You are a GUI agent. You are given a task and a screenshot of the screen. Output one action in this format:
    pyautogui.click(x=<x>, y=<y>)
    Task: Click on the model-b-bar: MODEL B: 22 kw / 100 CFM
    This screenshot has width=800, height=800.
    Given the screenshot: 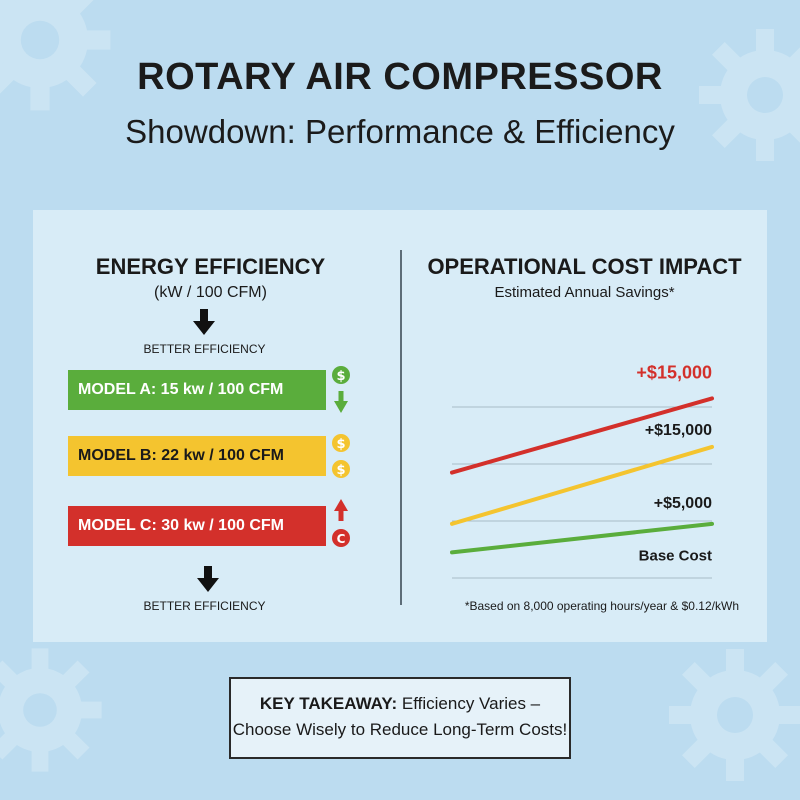 What is the action you would take?
    pyautogui.click(x=197, y=456)
    